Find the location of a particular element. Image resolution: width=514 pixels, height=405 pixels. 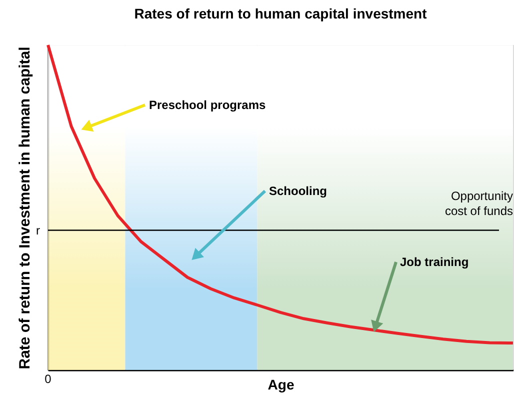

x-axis-title: Age is located at coordinates (281, 384).